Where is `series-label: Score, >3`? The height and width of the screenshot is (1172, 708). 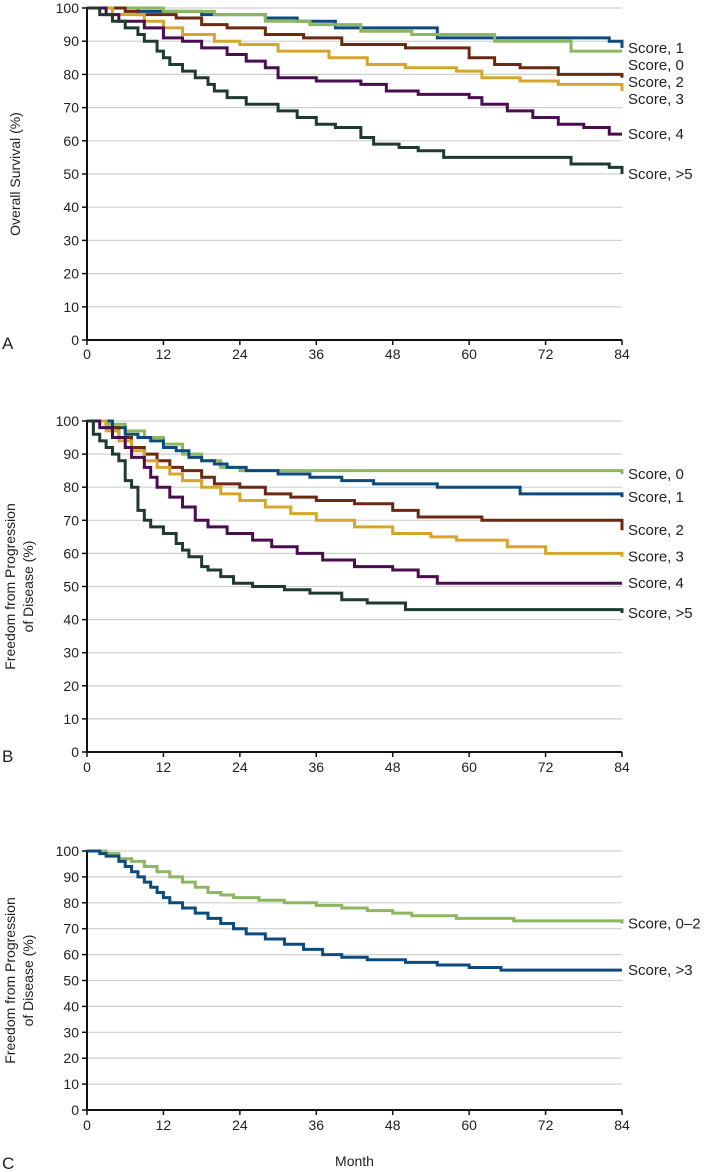 series-label: Score, >3 is located at coordinates (660, 970).